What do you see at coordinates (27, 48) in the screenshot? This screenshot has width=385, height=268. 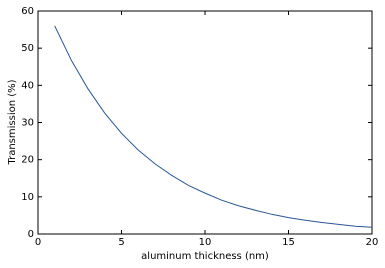 I see `y-tick-label: 50` at bounding box center [27, 48].